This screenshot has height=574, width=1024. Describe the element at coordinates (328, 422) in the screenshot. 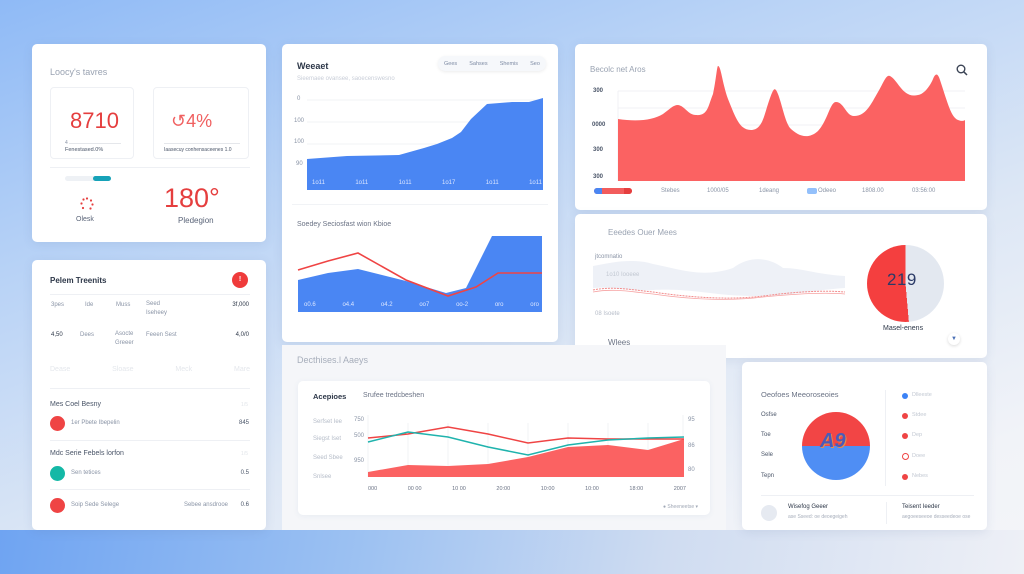

I see `row-label: Serfset Iee` at that location.